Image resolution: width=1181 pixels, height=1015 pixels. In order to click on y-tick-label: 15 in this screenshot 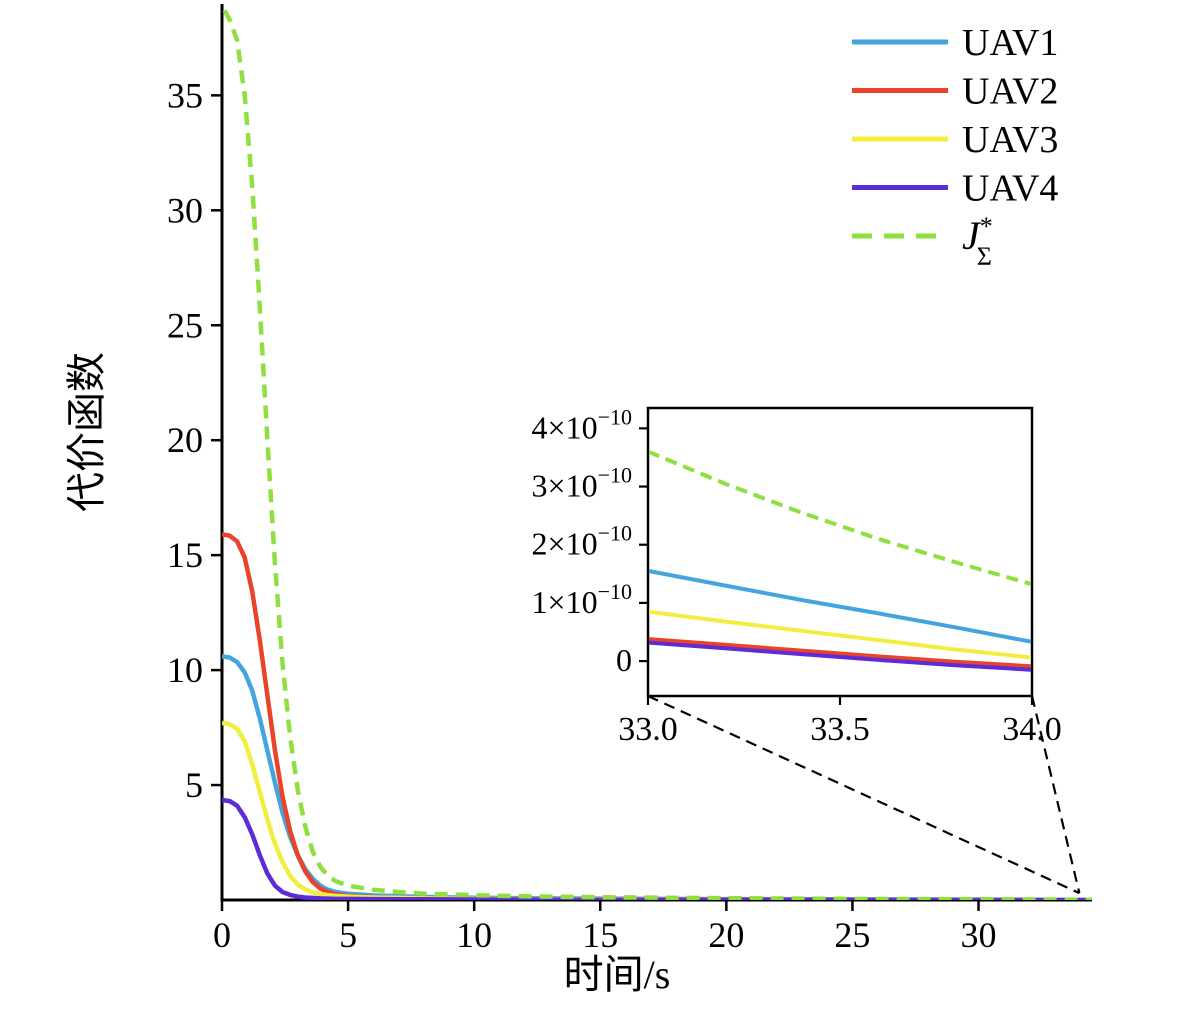, I will do `click(185, 555)`.